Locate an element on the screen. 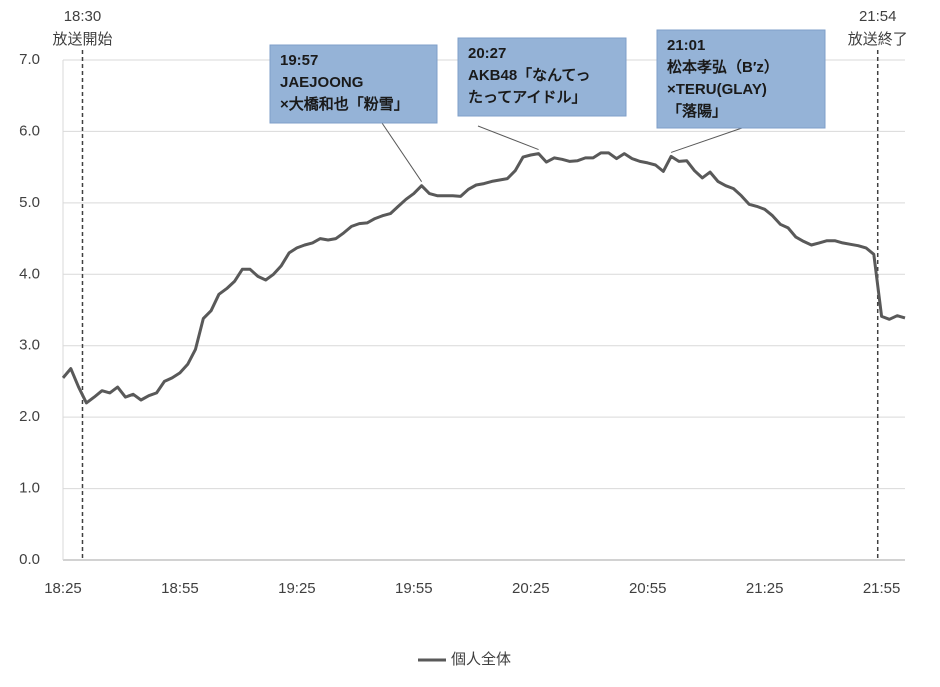 The width and height of the screenshot is (940, 687). annotation-text: 19:57 is located at coordinates (299, 60).